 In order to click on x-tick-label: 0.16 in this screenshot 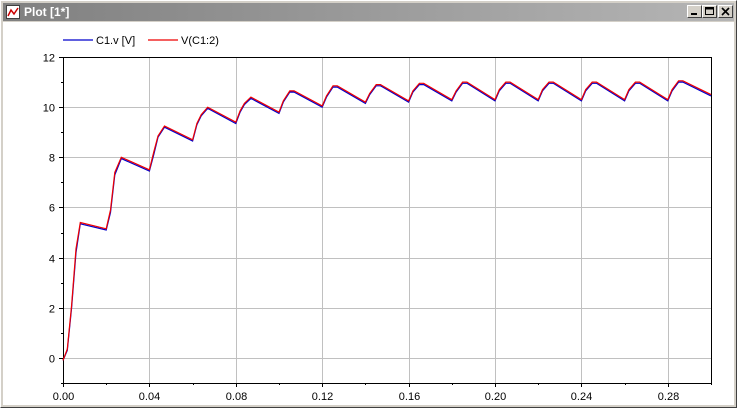, I will do `click(409, 397)`.